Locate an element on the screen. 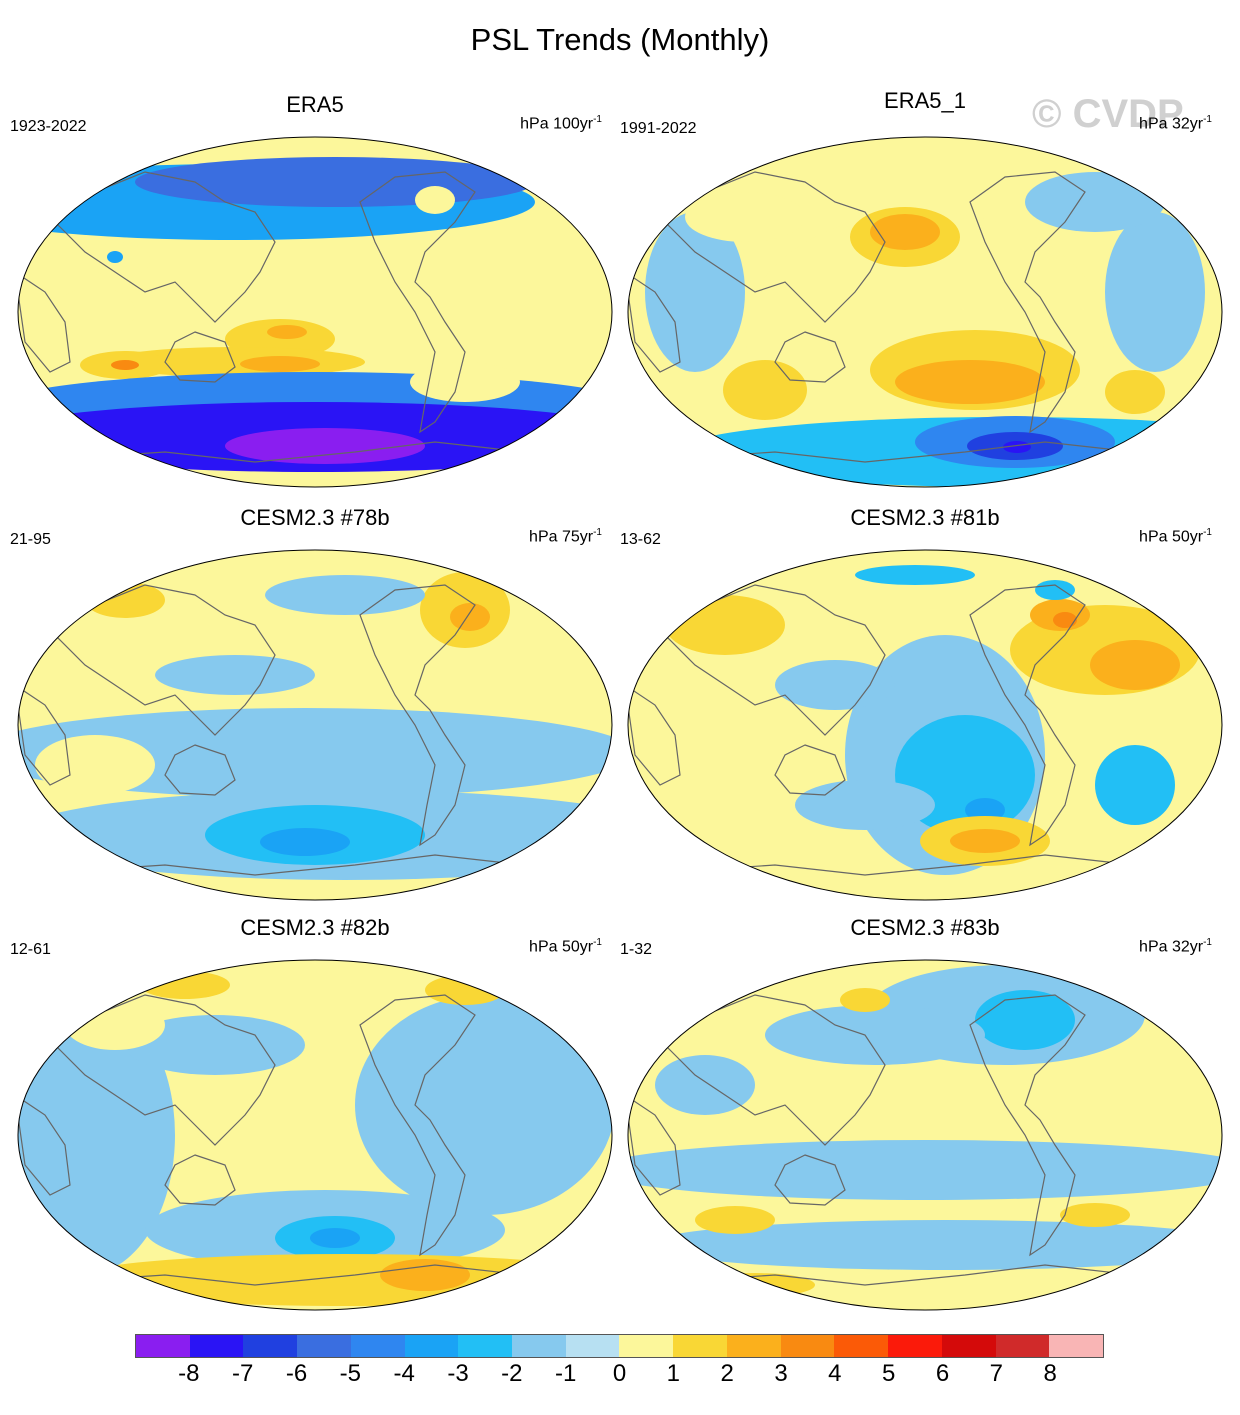 Image resolution: width=1240 pixels, height=1415 pixels. units-label: hPa 75yr-1 is located at coordinates (565, 536).